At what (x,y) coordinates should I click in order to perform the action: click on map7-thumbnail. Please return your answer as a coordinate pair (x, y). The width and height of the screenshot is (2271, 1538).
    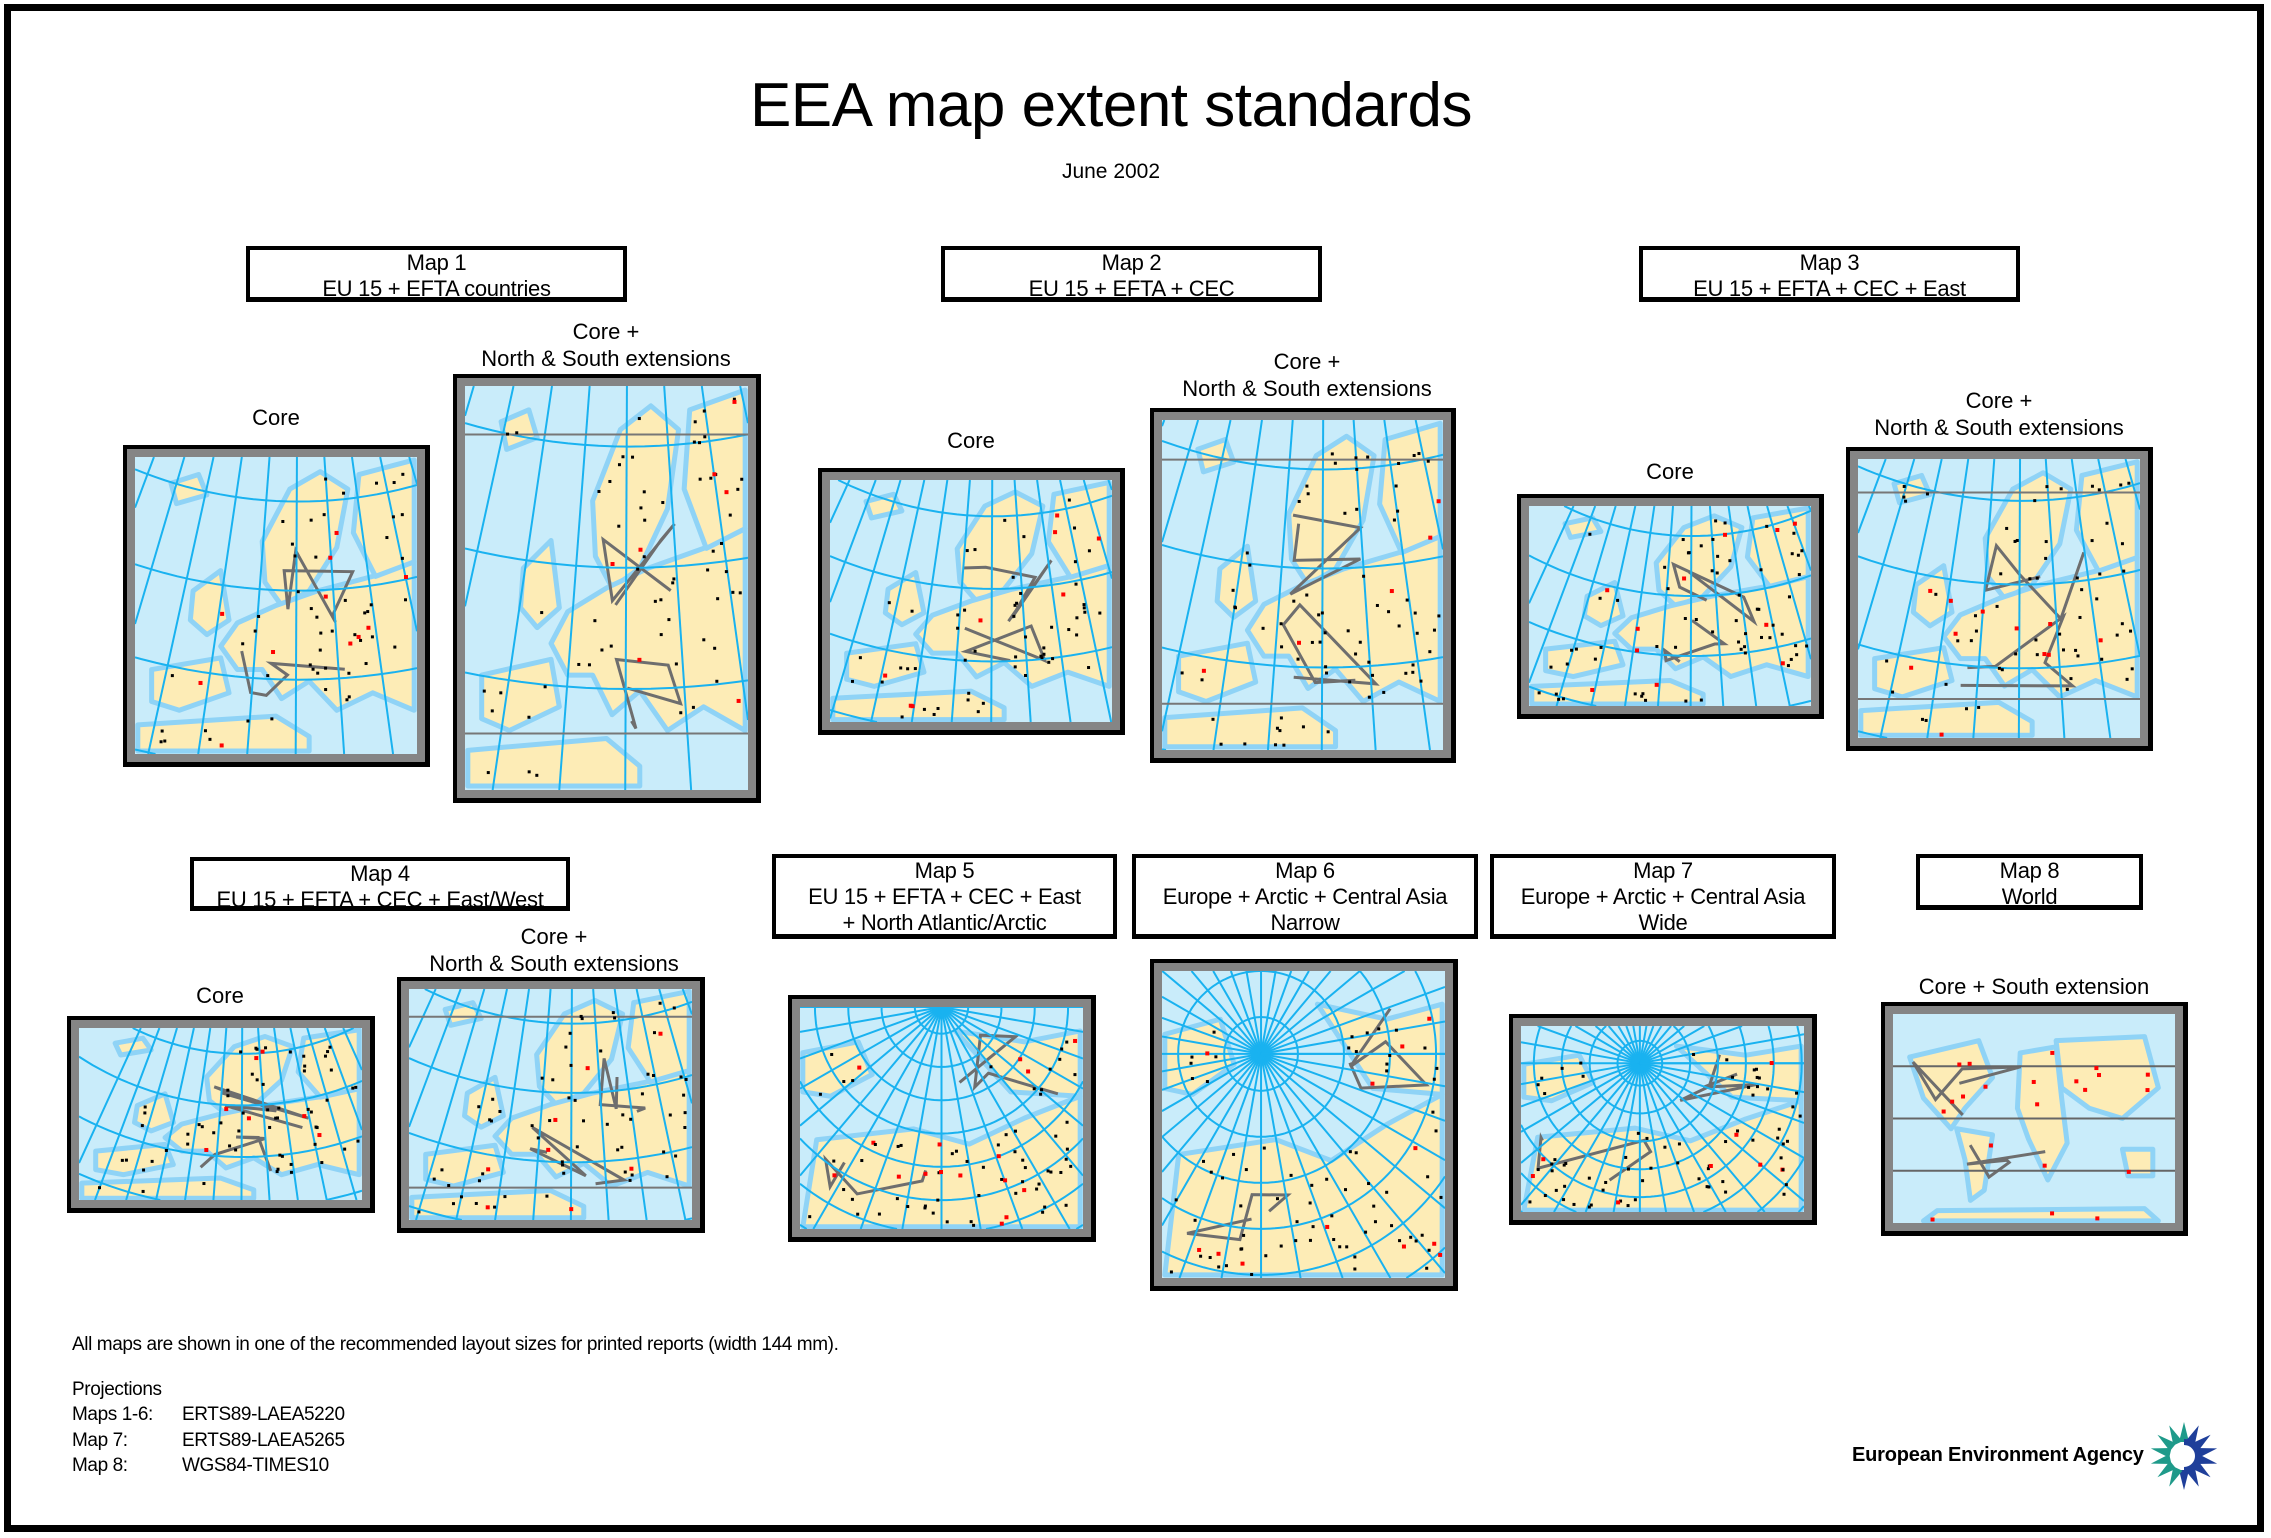
    Looking at the image, I should click on (1663, 1119).